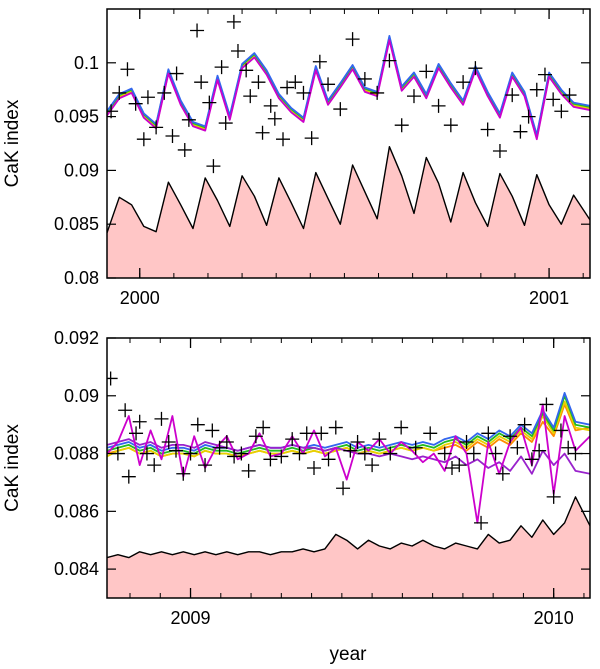  Describe the element at coordinates (81, 278) in the screenshot. I see `y-tick-label: 0.08` at that location.